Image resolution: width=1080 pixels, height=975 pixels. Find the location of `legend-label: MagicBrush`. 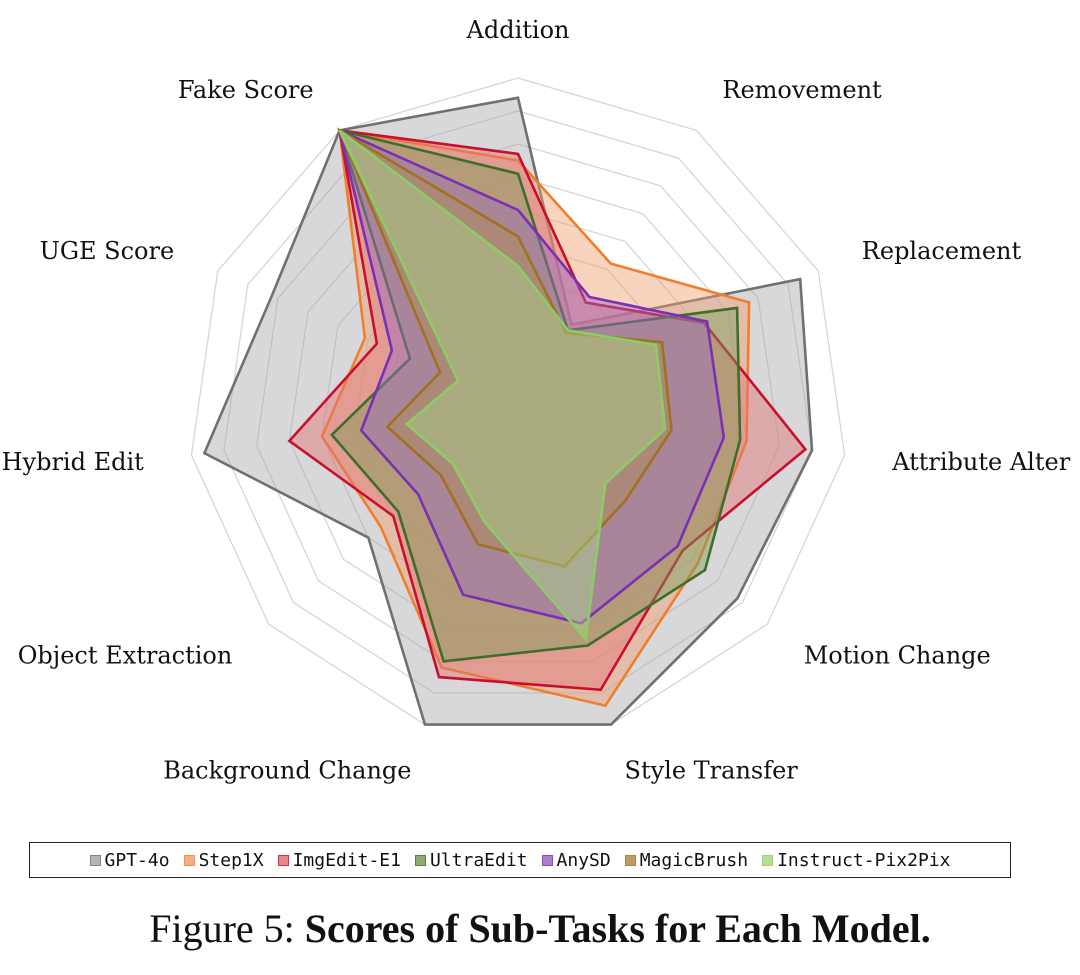

legend-label: MagicBrush is located at coordinates (694, 860).